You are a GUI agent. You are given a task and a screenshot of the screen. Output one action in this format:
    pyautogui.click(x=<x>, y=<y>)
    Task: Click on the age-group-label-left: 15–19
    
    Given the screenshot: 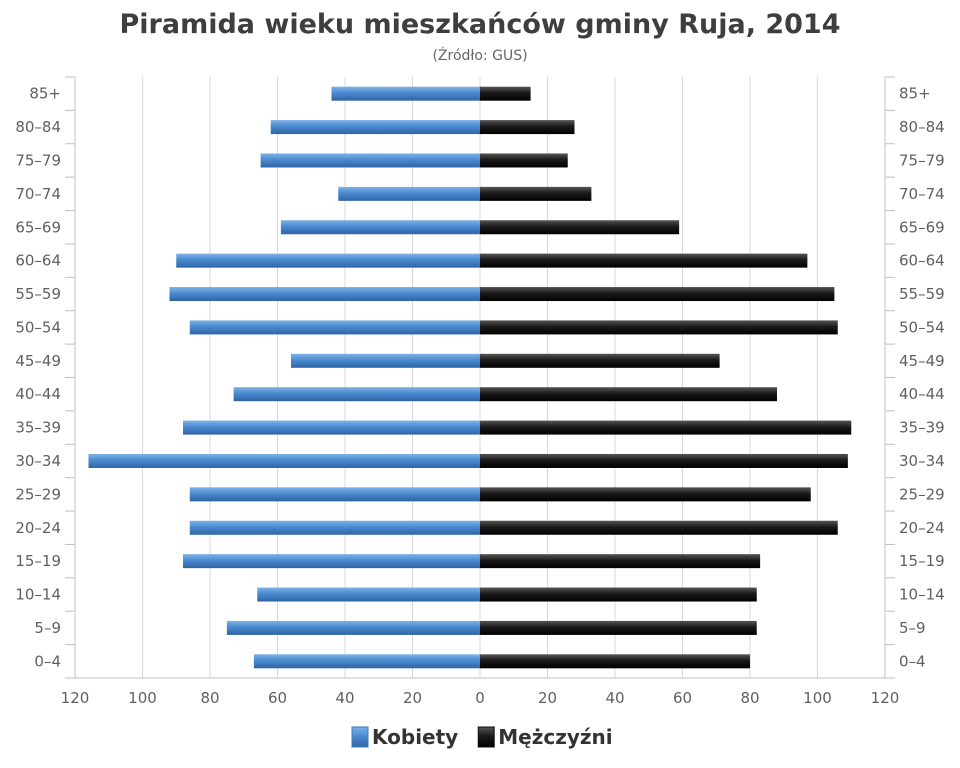 What is the action you would take?
    pyautogui.click(x=38, y=561)
    